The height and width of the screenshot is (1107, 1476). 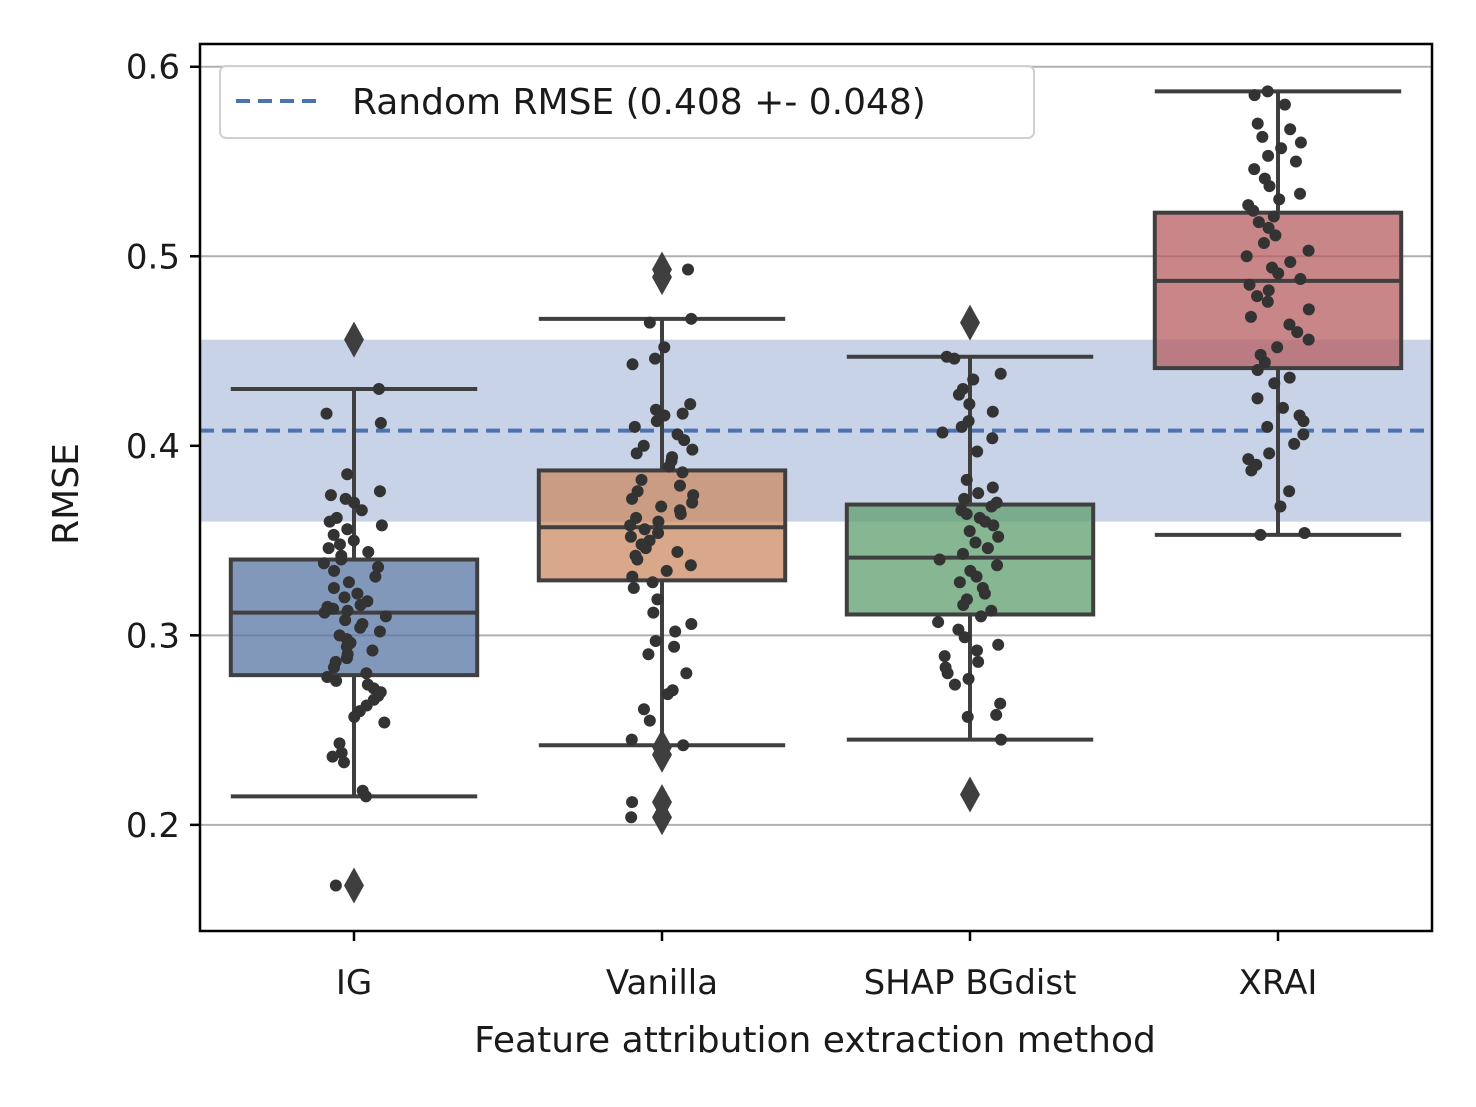 What do you see at coordinates (639, 102) in the screenshot?
I see `legend-entry-label: Random RMSE (0.408 +- 0.048)` at bounding box center [639, 102].